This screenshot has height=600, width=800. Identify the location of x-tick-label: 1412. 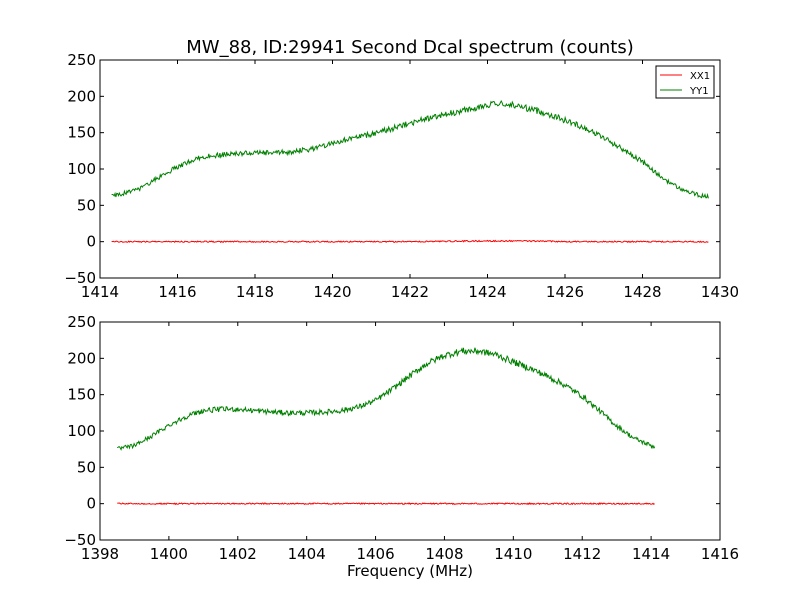
(582, 554).